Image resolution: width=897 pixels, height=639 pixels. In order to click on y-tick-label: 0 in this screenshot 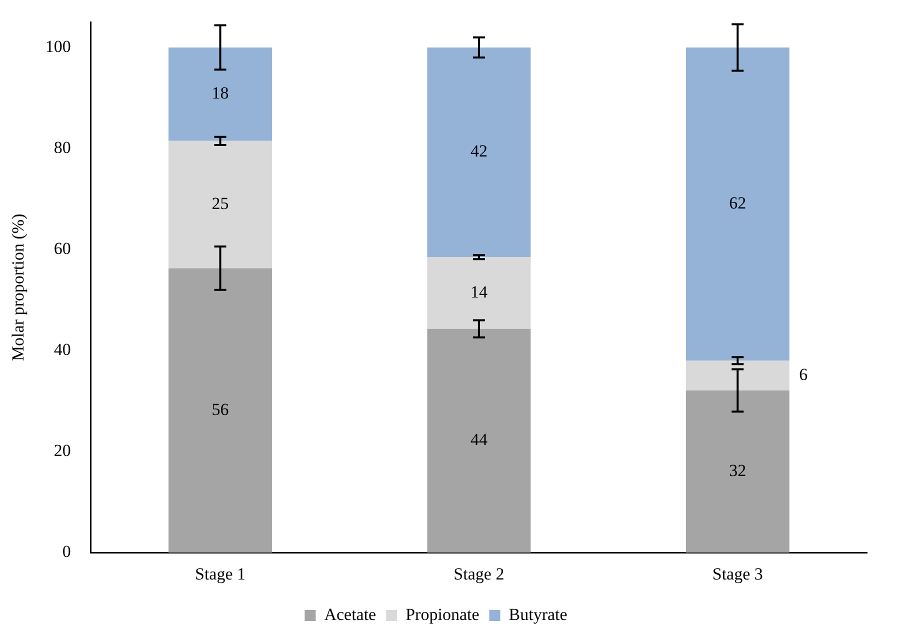, I will do `click(66, 552)`.